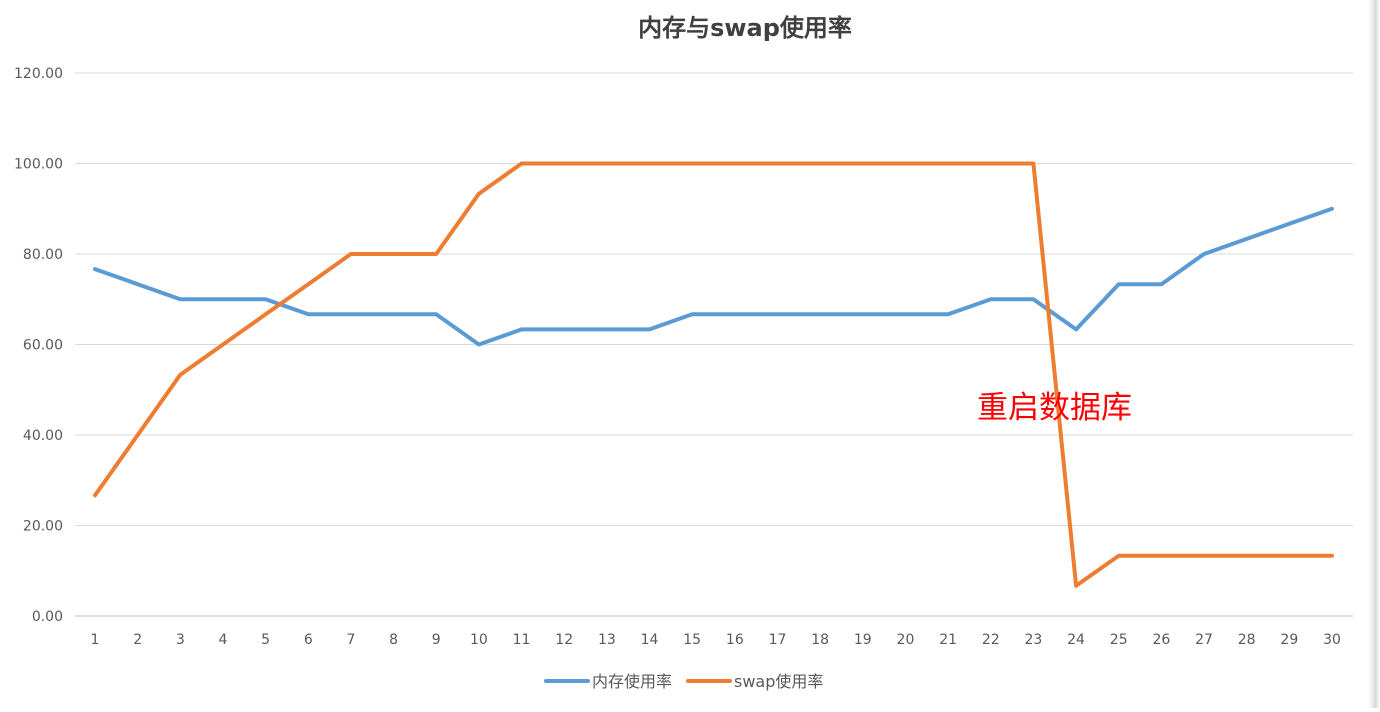  Describe the element at coordinates (1332, 640) in the screenshot. I see `x-tick-label: 30` at that location.